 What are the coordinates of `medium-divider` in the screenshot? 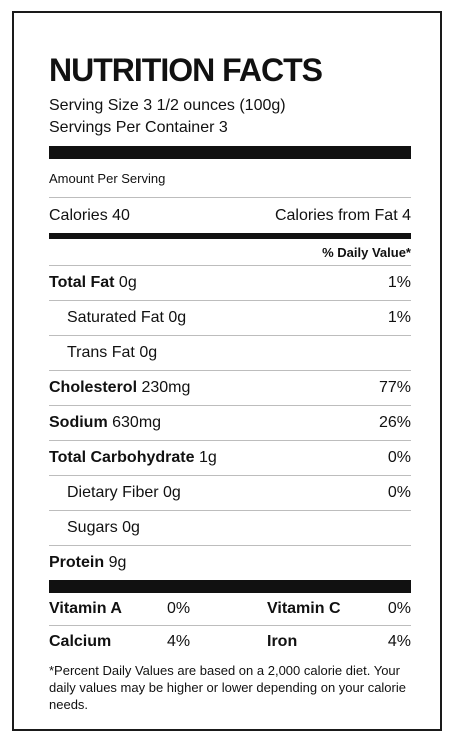 It's located at (230, 236).